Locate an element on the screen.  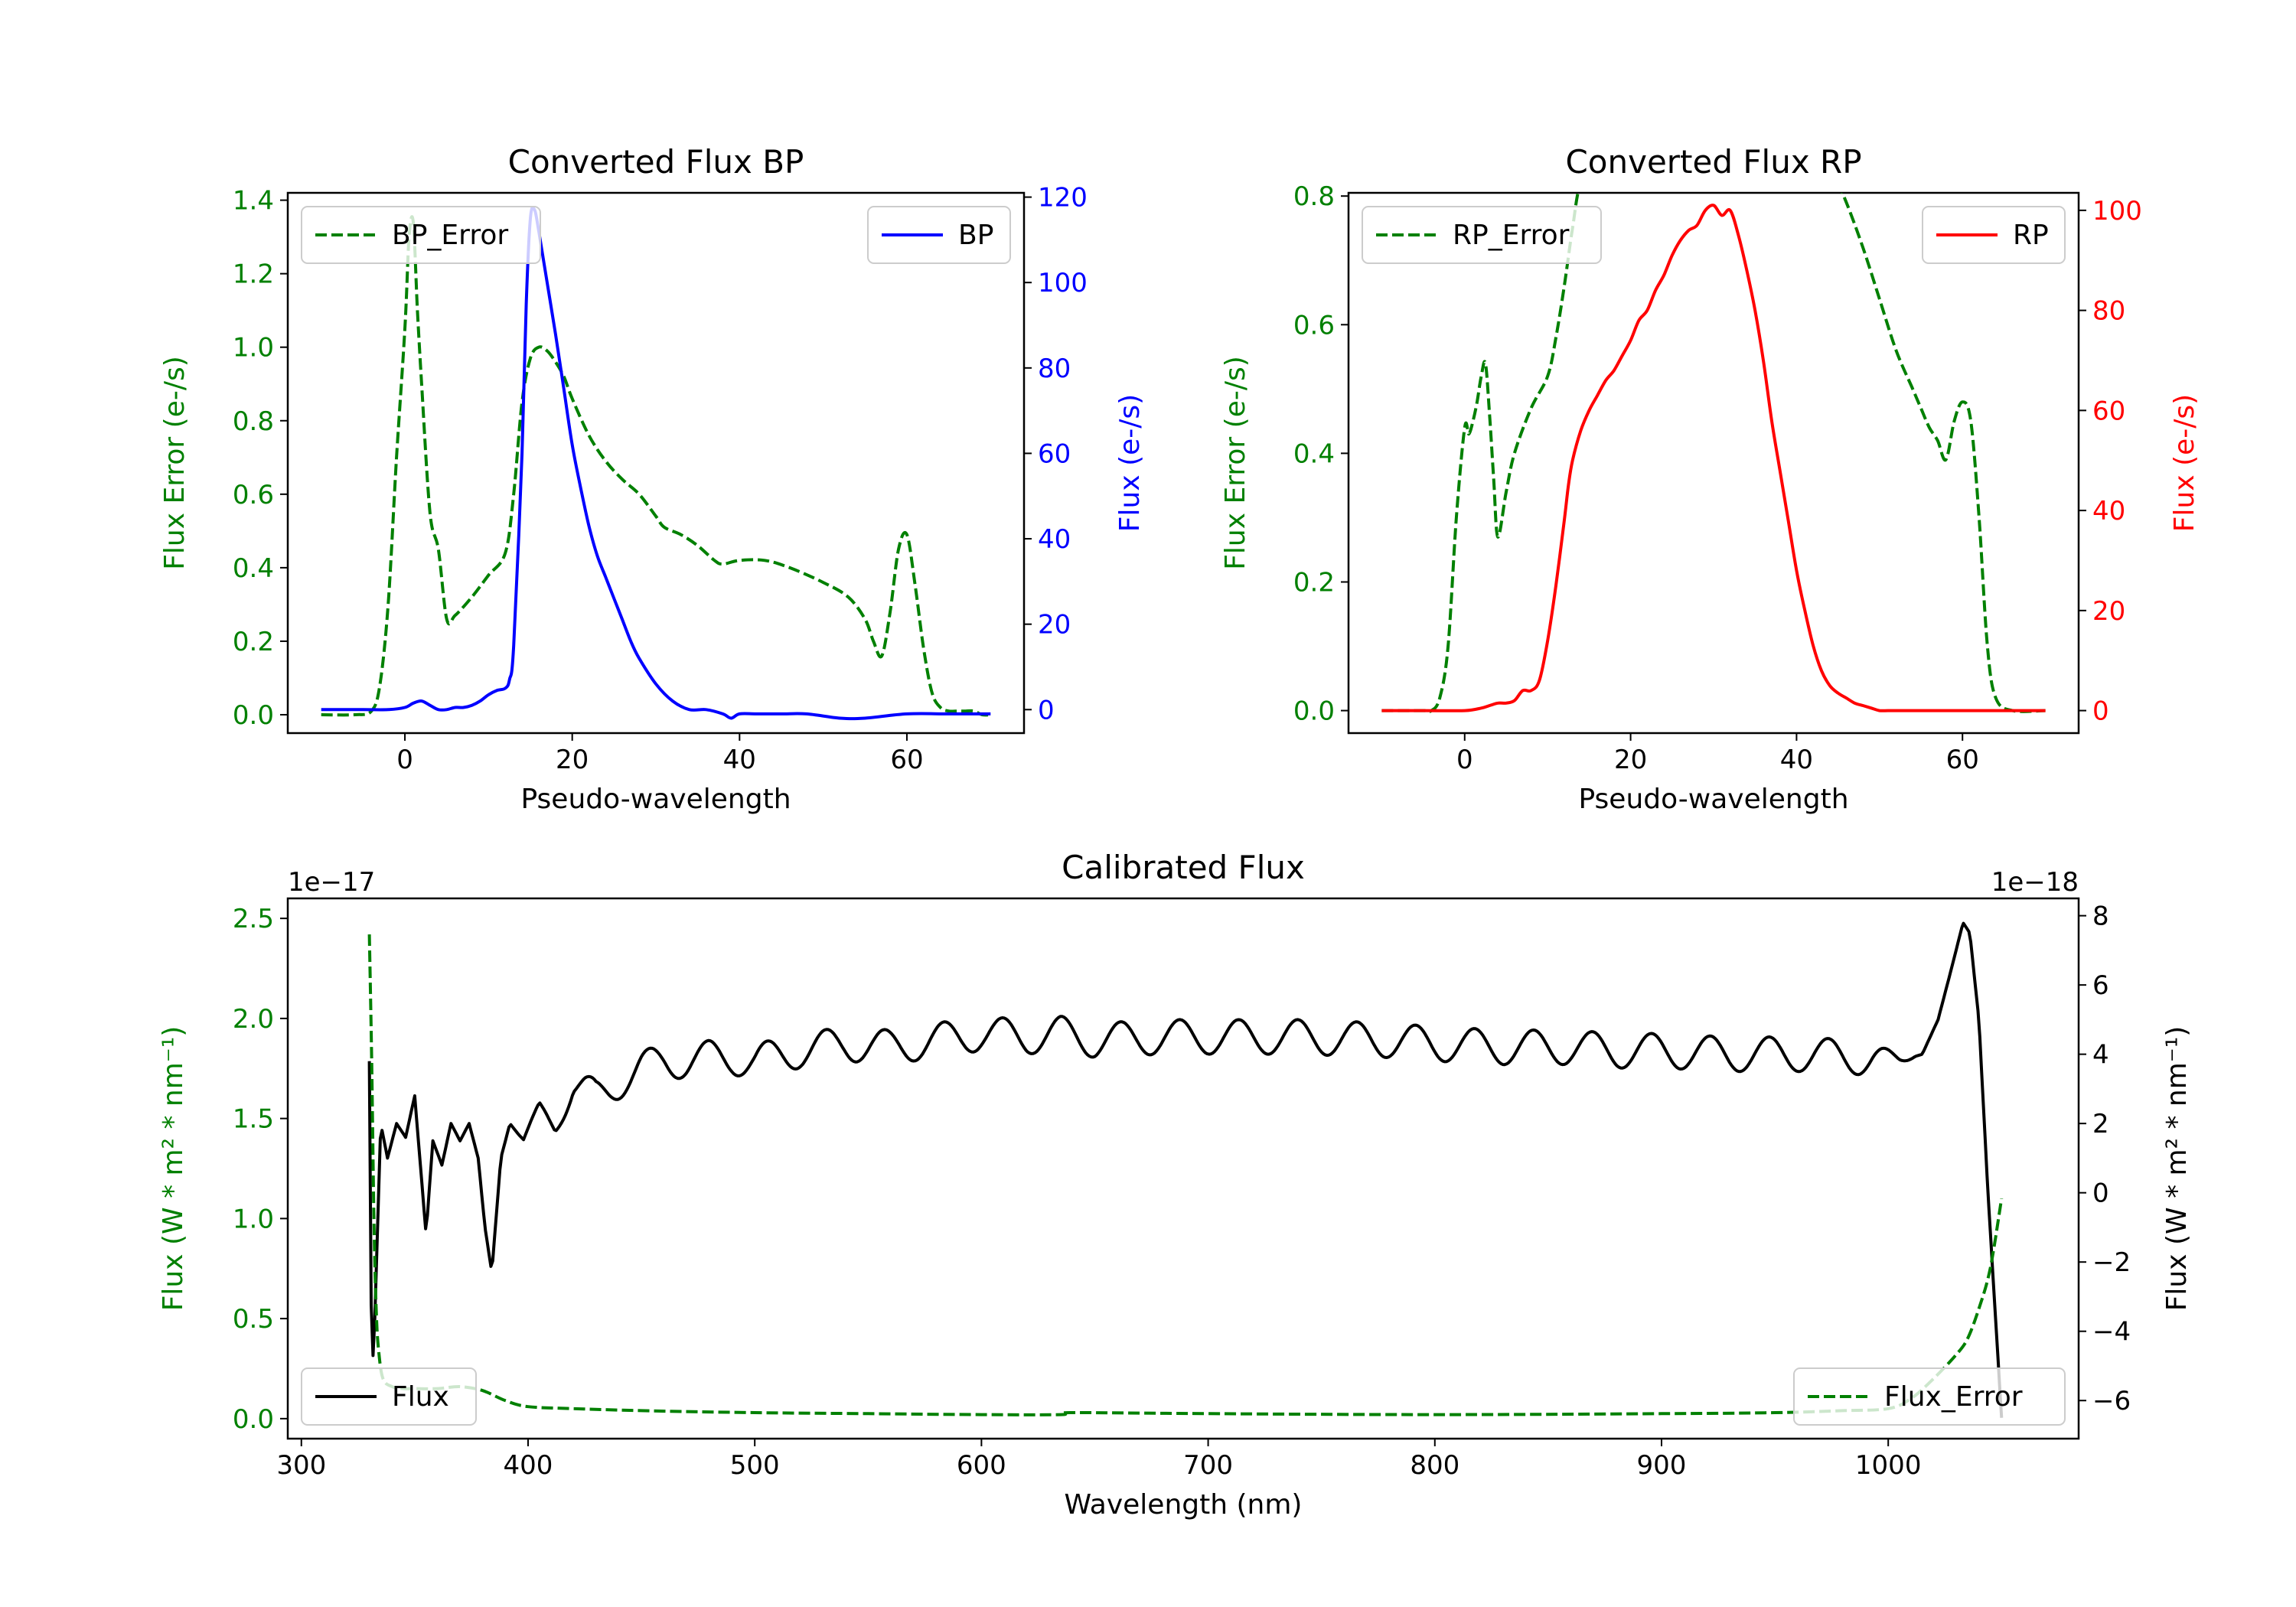
legend-left: BP_Error is located at coordinates (421, 235).